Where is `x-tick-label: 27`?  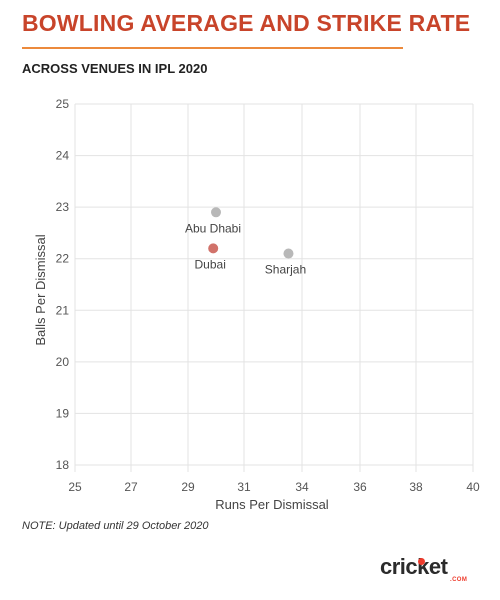 x-tick-label: 27 is located at coordinates (131, 487).